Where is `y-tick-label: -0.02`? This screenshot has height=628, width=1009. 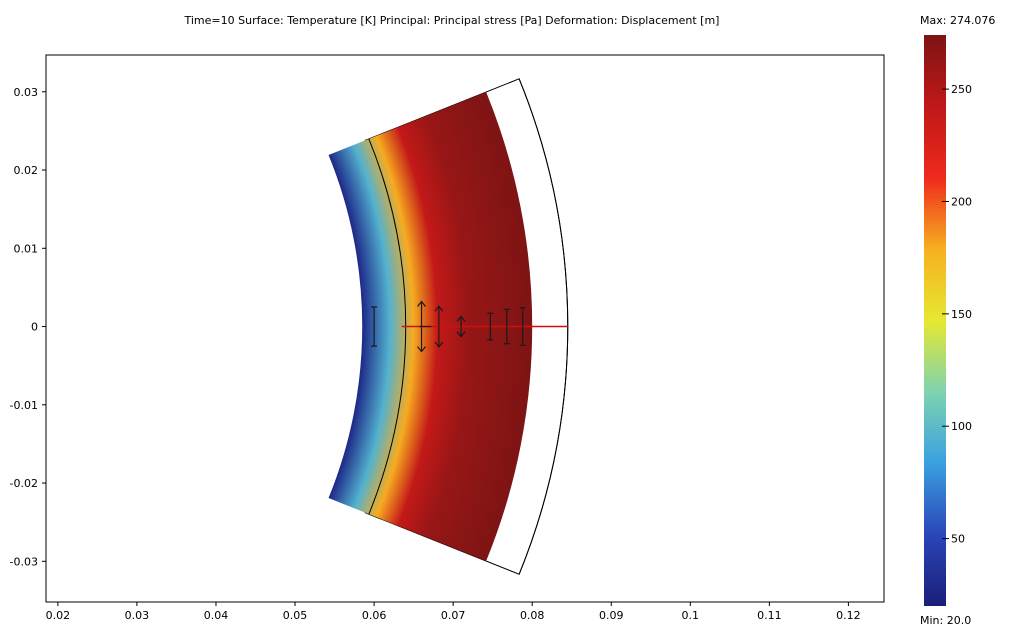 y-tick-label: -0.02 is located at coordinates (24, 483).